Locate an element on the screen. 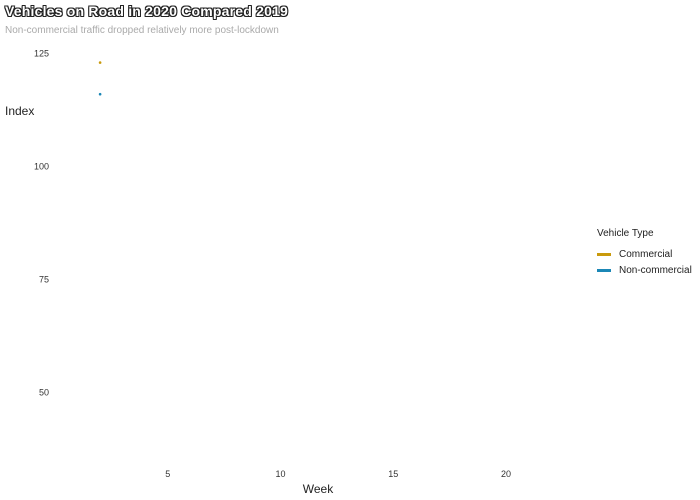 This screenshot has height=500, width=700. data-point-non-commercial is located at coordinates (100, 94).